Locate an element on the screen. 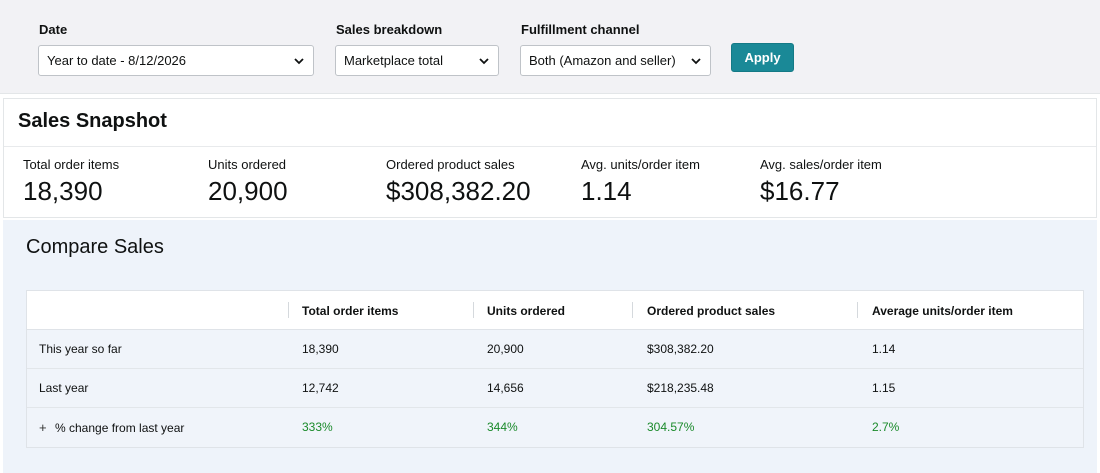 This screenshot has width=1100, height=473. date-filter: Date Year to date - 8/12/2026 is located at coordinates (176, 49).